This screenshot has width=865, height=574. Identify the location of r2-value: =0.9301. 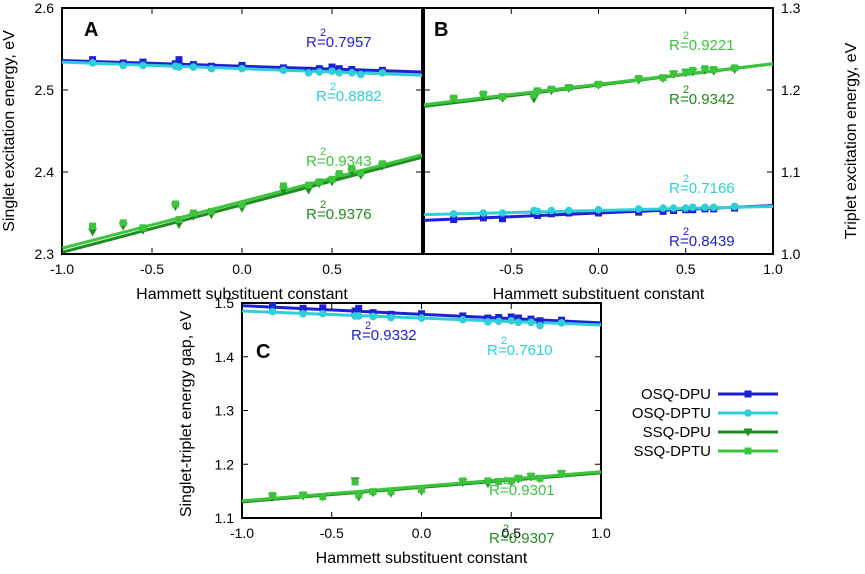
(527, 490).